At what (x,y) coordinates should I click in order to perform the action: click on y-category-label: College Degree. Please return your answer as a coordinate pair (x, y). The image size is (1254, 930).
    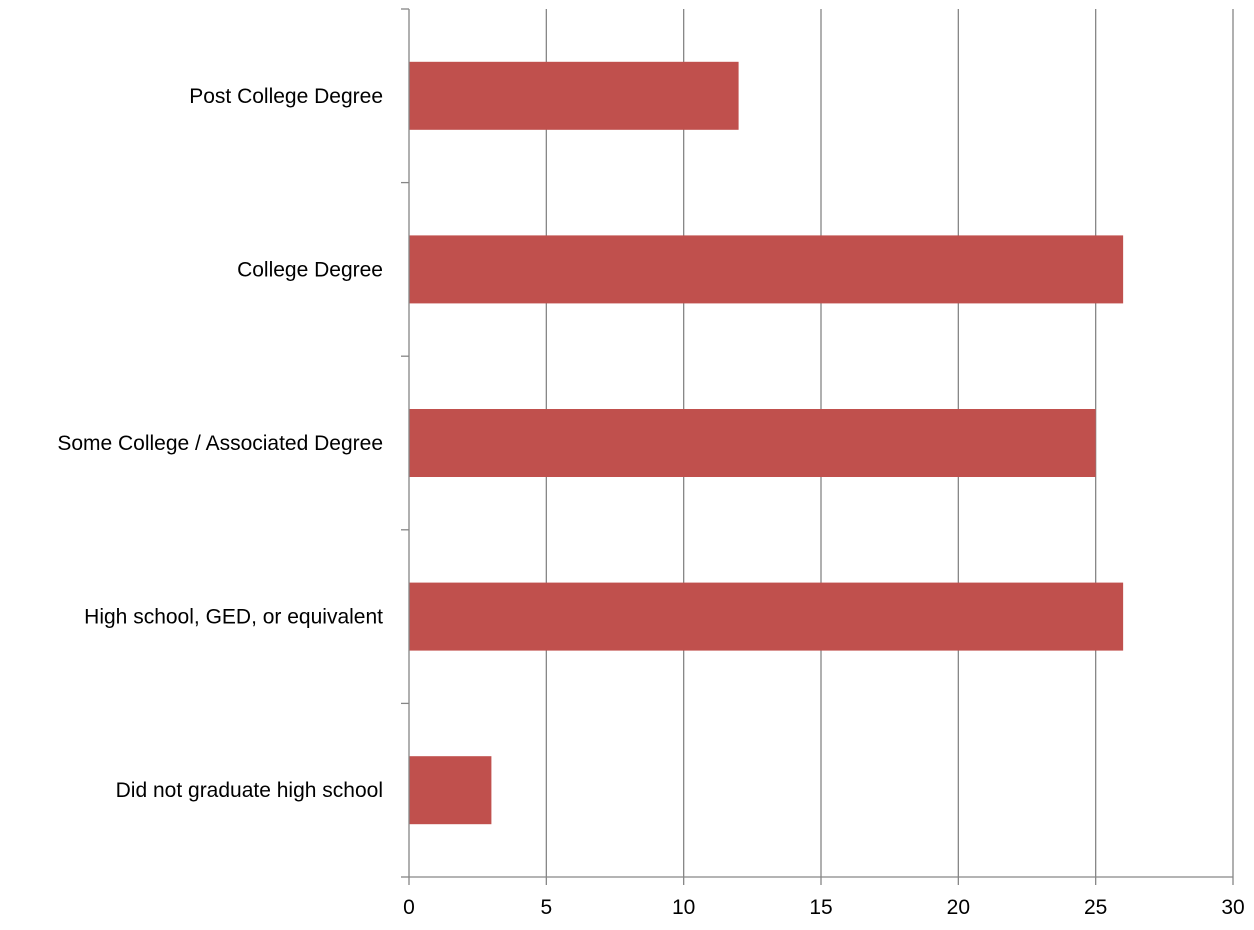
    Looking at the image, I should click on (310, 269).